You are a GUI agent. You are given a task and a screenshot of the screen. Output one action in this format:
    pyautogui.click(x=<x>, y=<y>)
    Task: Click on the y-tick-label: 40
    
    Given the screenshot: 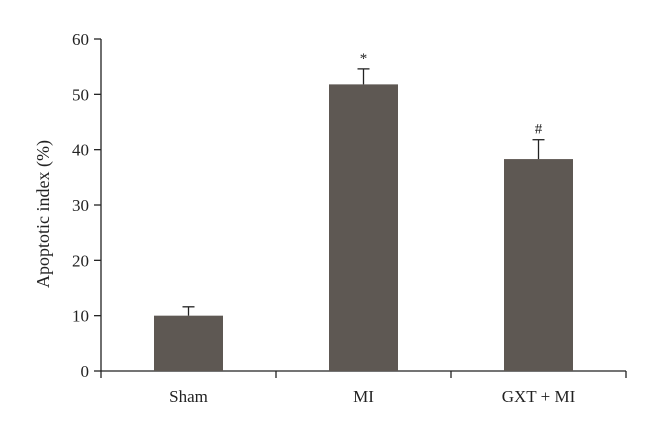 What is the action you would take?
    pyautogui.click(x=80, y=150)
    